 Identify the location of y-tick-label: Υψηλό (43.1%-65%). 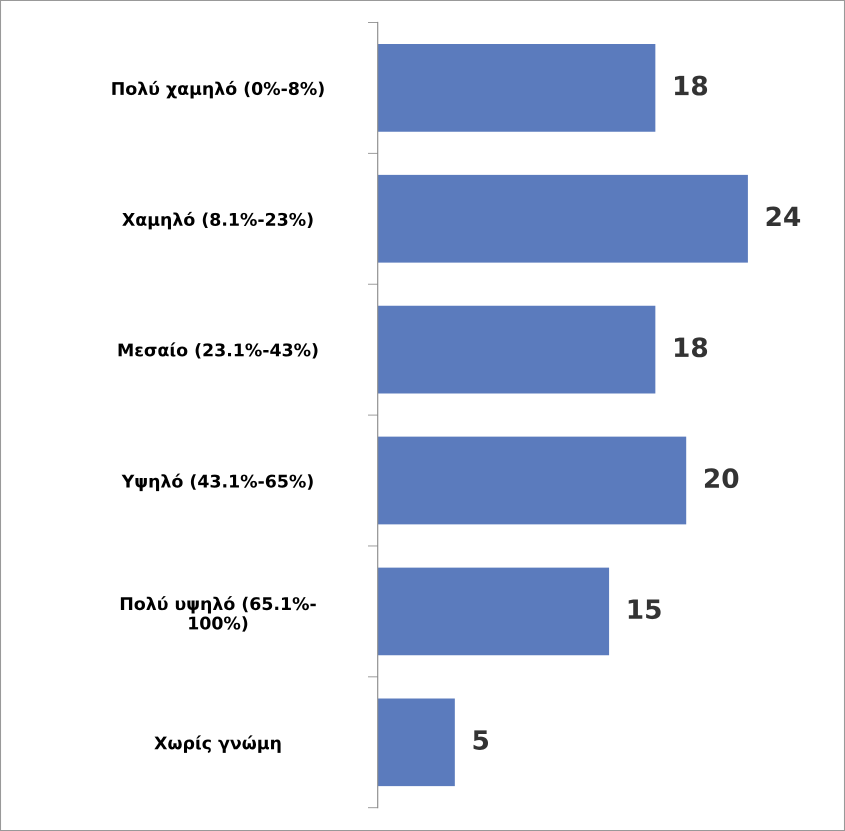
(217, 483).